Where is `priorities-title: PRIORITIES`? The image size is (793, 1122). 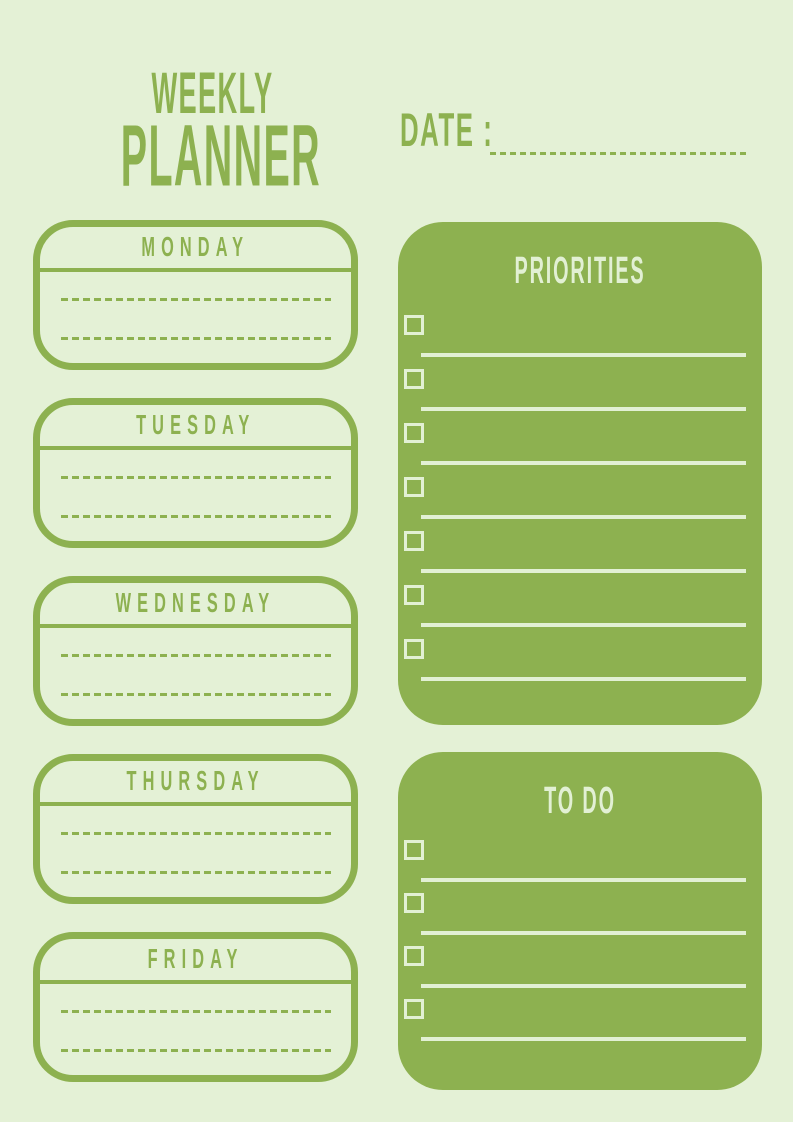
priorities-title: PRIORITIES is located at coordinates (580, 270).